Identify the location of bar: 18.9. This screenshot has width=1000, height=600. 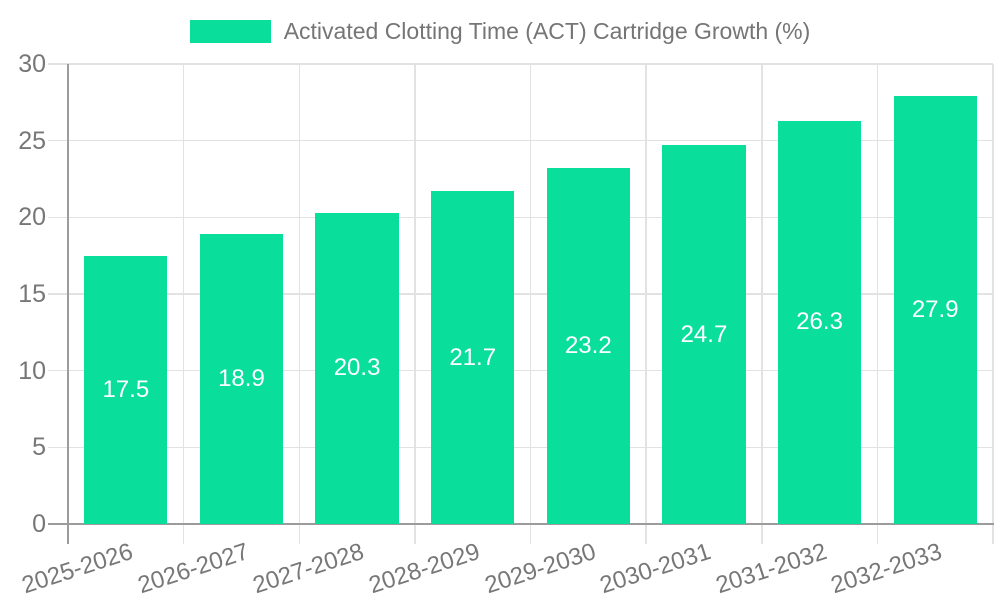
(241, 379).